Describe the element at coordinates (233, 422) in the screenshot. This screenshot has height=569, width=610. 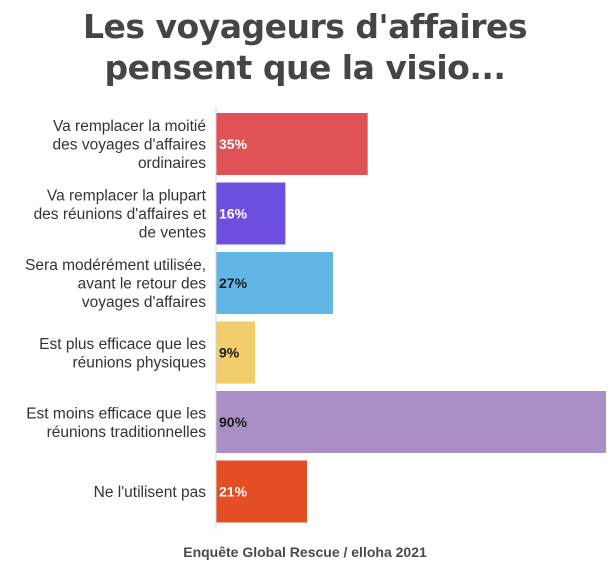
I see `data-label: 90%` at that location.